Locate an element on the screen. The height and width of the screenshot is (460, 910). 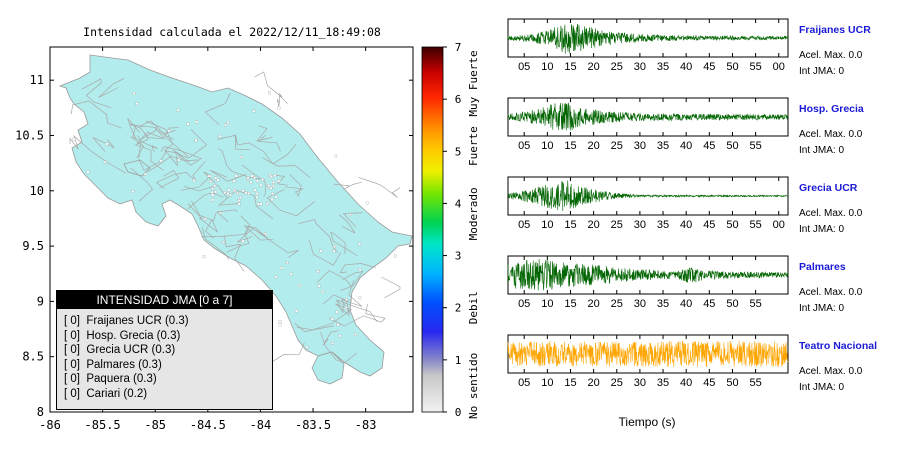
colorbar-tick-label: 4 is located at coordinates (458, 203).